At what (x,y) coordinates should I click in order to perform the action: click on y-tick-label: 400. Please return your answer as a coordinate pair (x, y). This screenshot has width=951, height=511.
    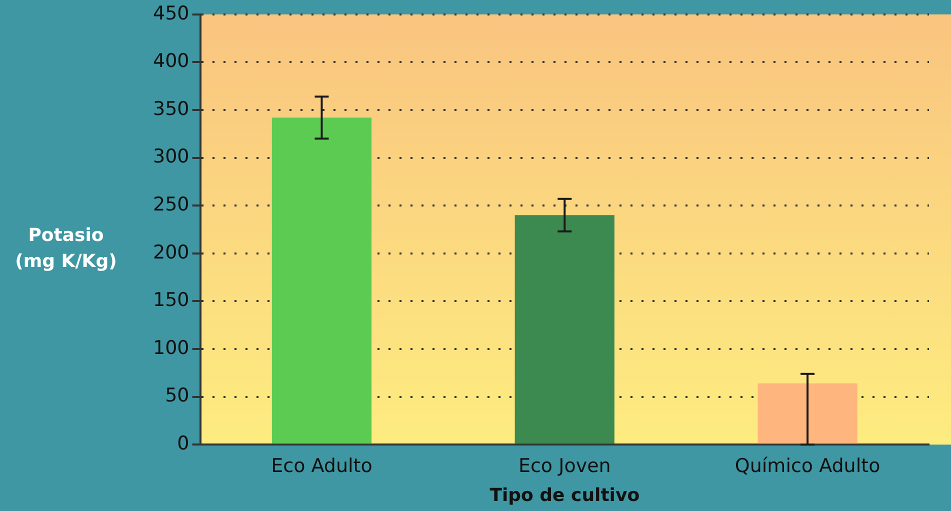
    Looking at the image, I should click on (171, 61).